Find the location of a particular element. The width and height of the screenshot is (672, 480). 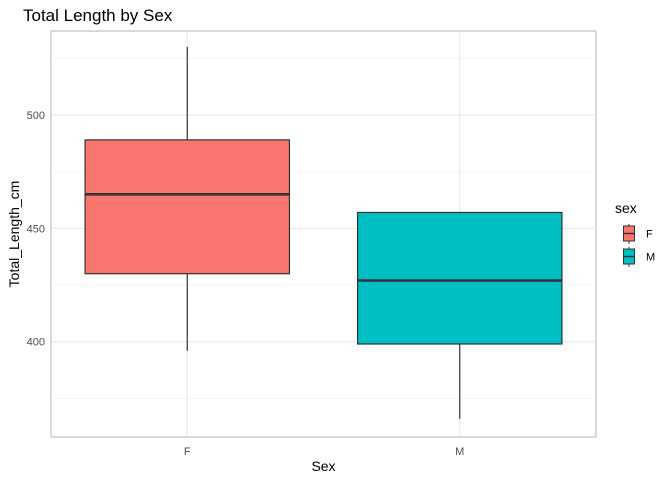

box-M is located at coordinates (459, 315).